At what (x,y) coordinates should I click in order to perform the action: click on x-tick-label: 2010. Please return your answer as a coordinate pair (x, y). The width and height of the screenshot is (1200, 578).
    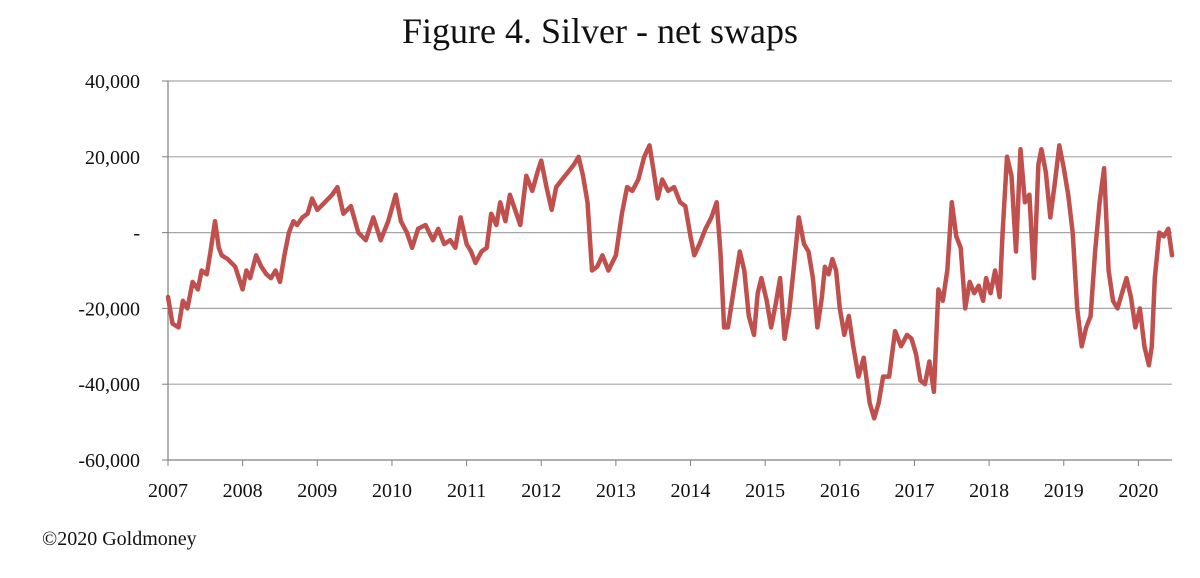
    Looking at the image, I should click on (392, 491).